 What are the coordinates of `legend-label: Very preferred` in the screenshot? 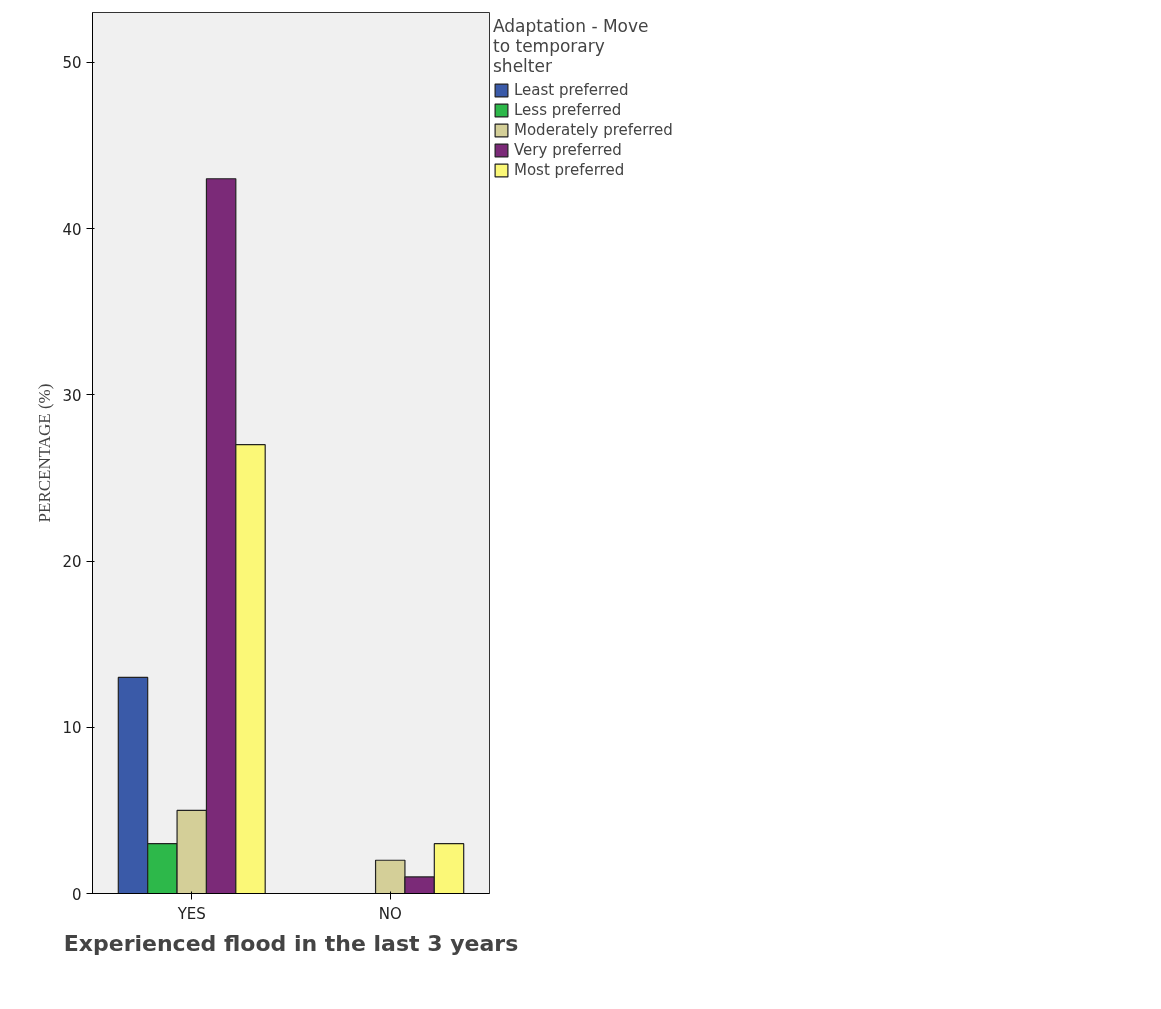 It's located at (568, 150).